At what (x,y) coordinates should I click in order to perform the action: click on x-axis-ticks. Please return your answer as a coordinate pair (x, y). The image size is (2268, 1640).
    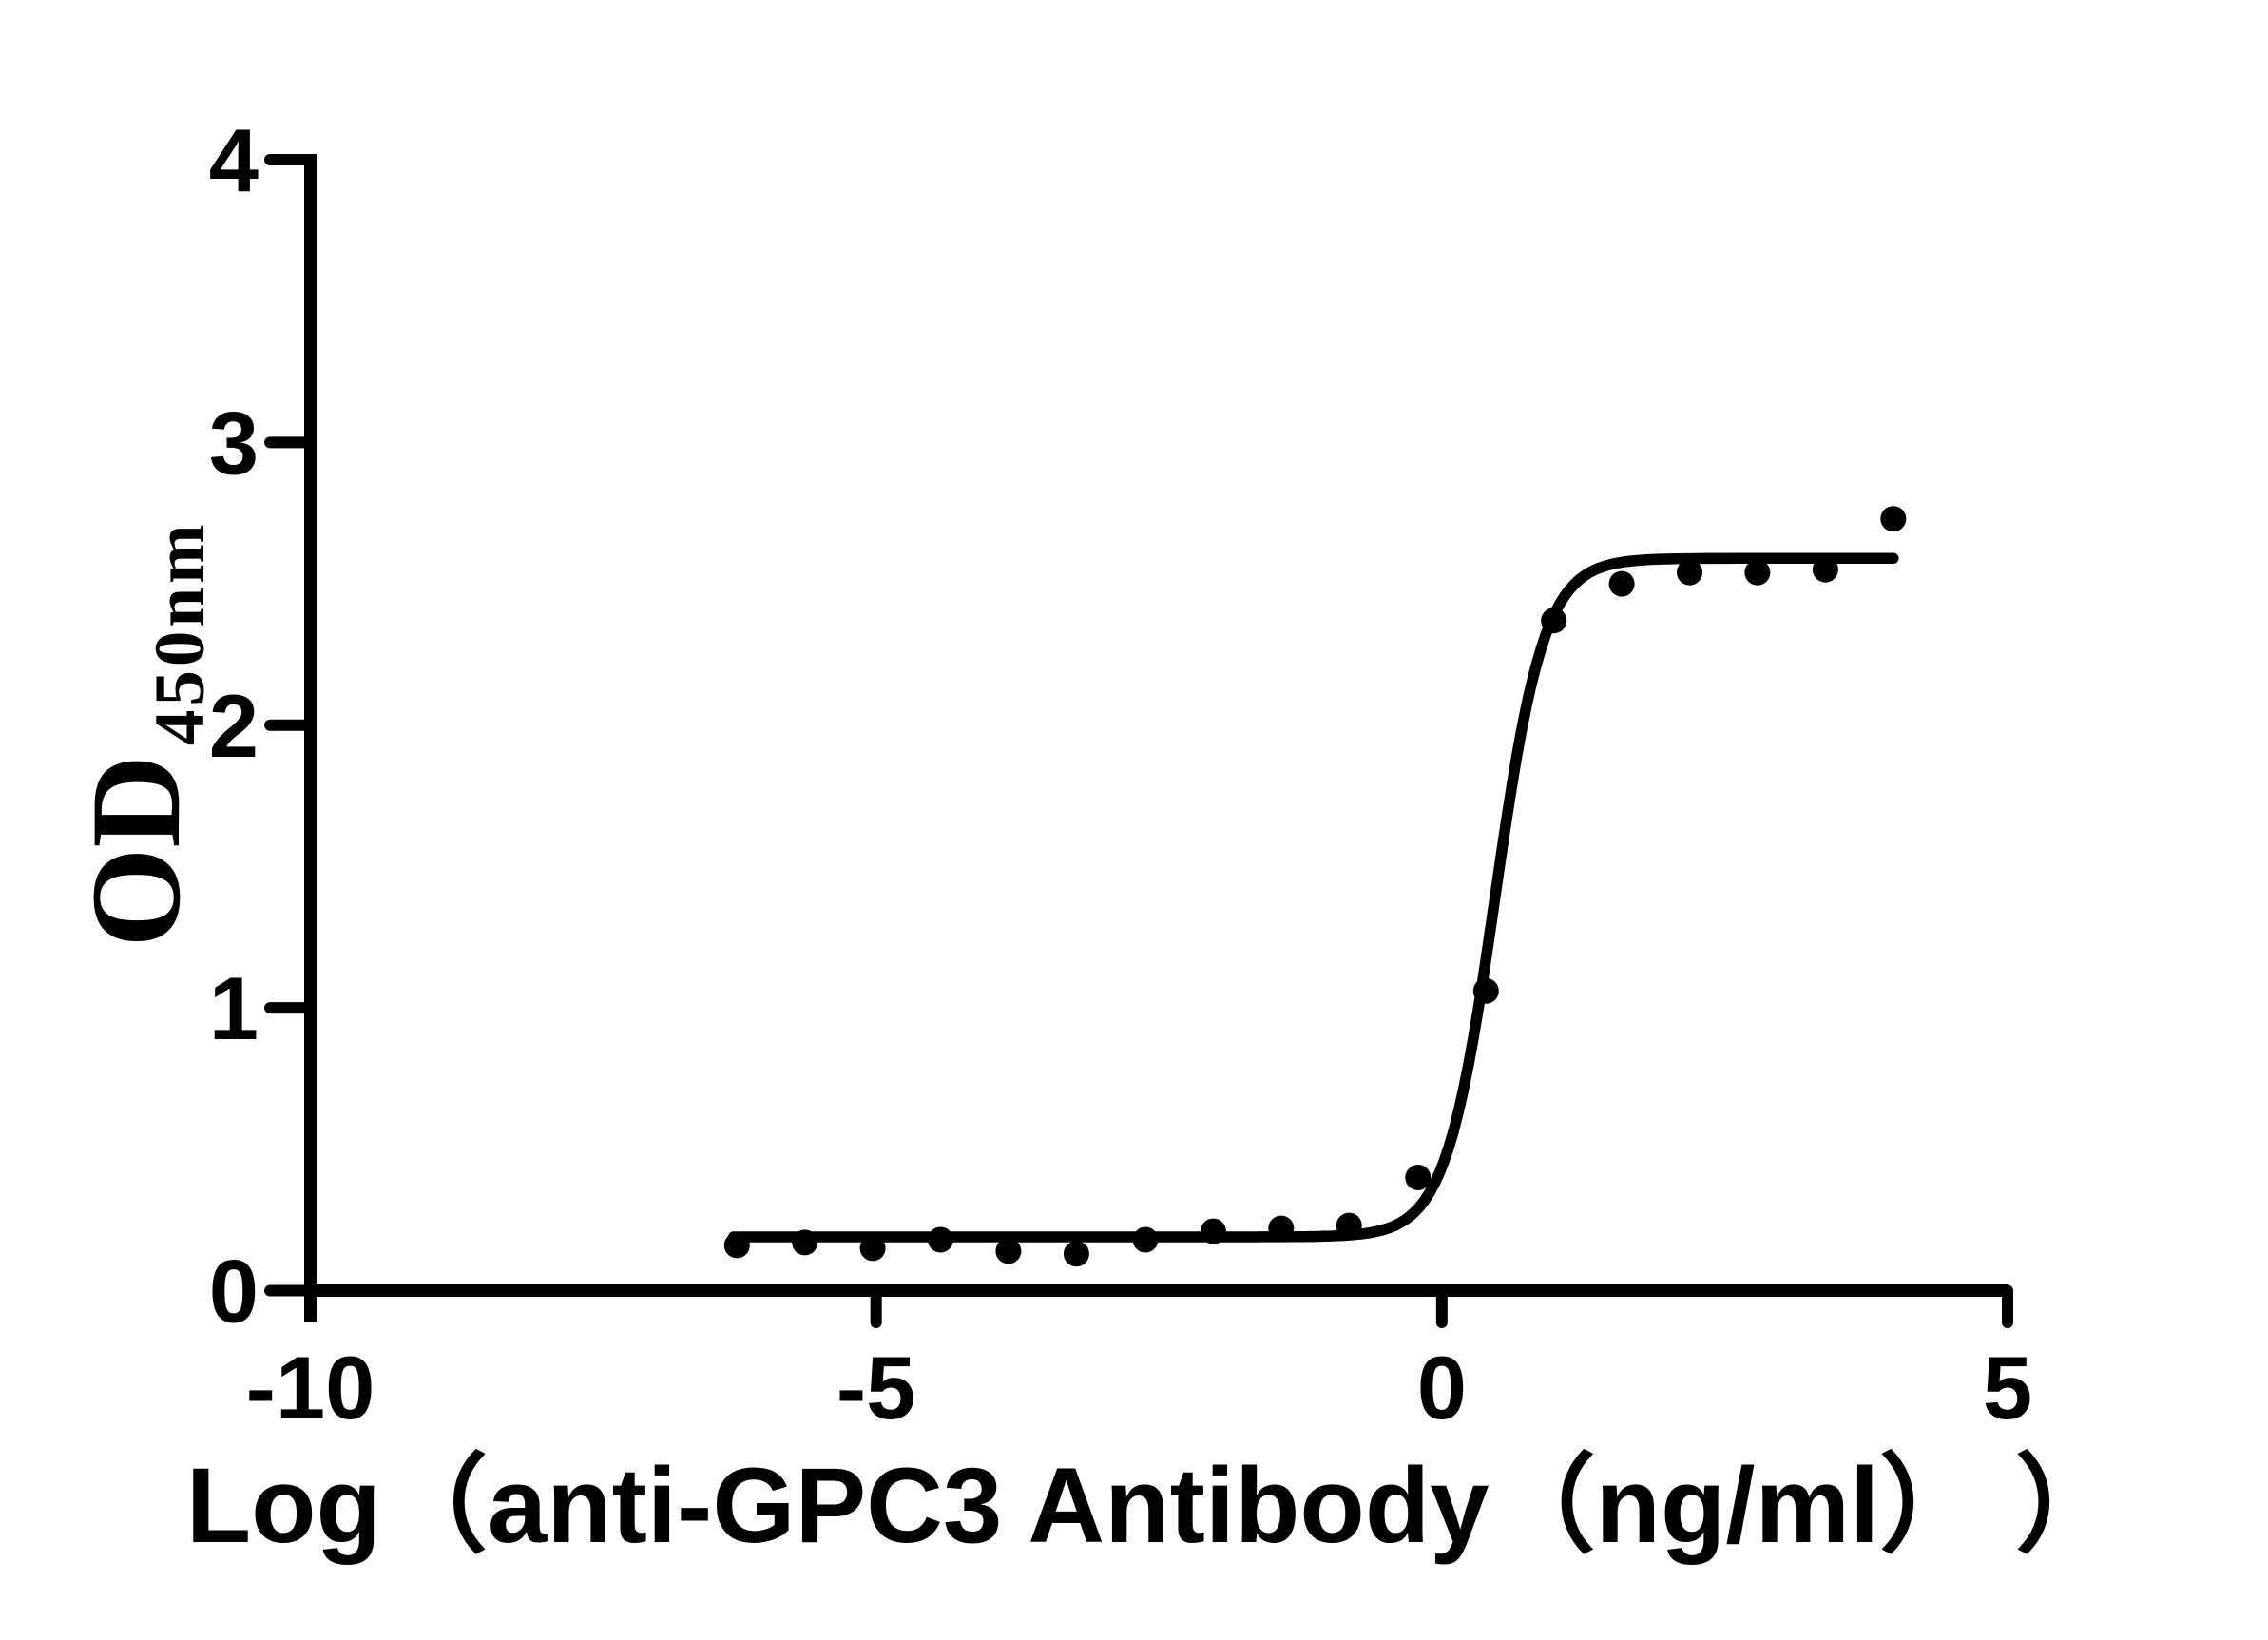
    Looking at the image, I should click on (1441, 1306).